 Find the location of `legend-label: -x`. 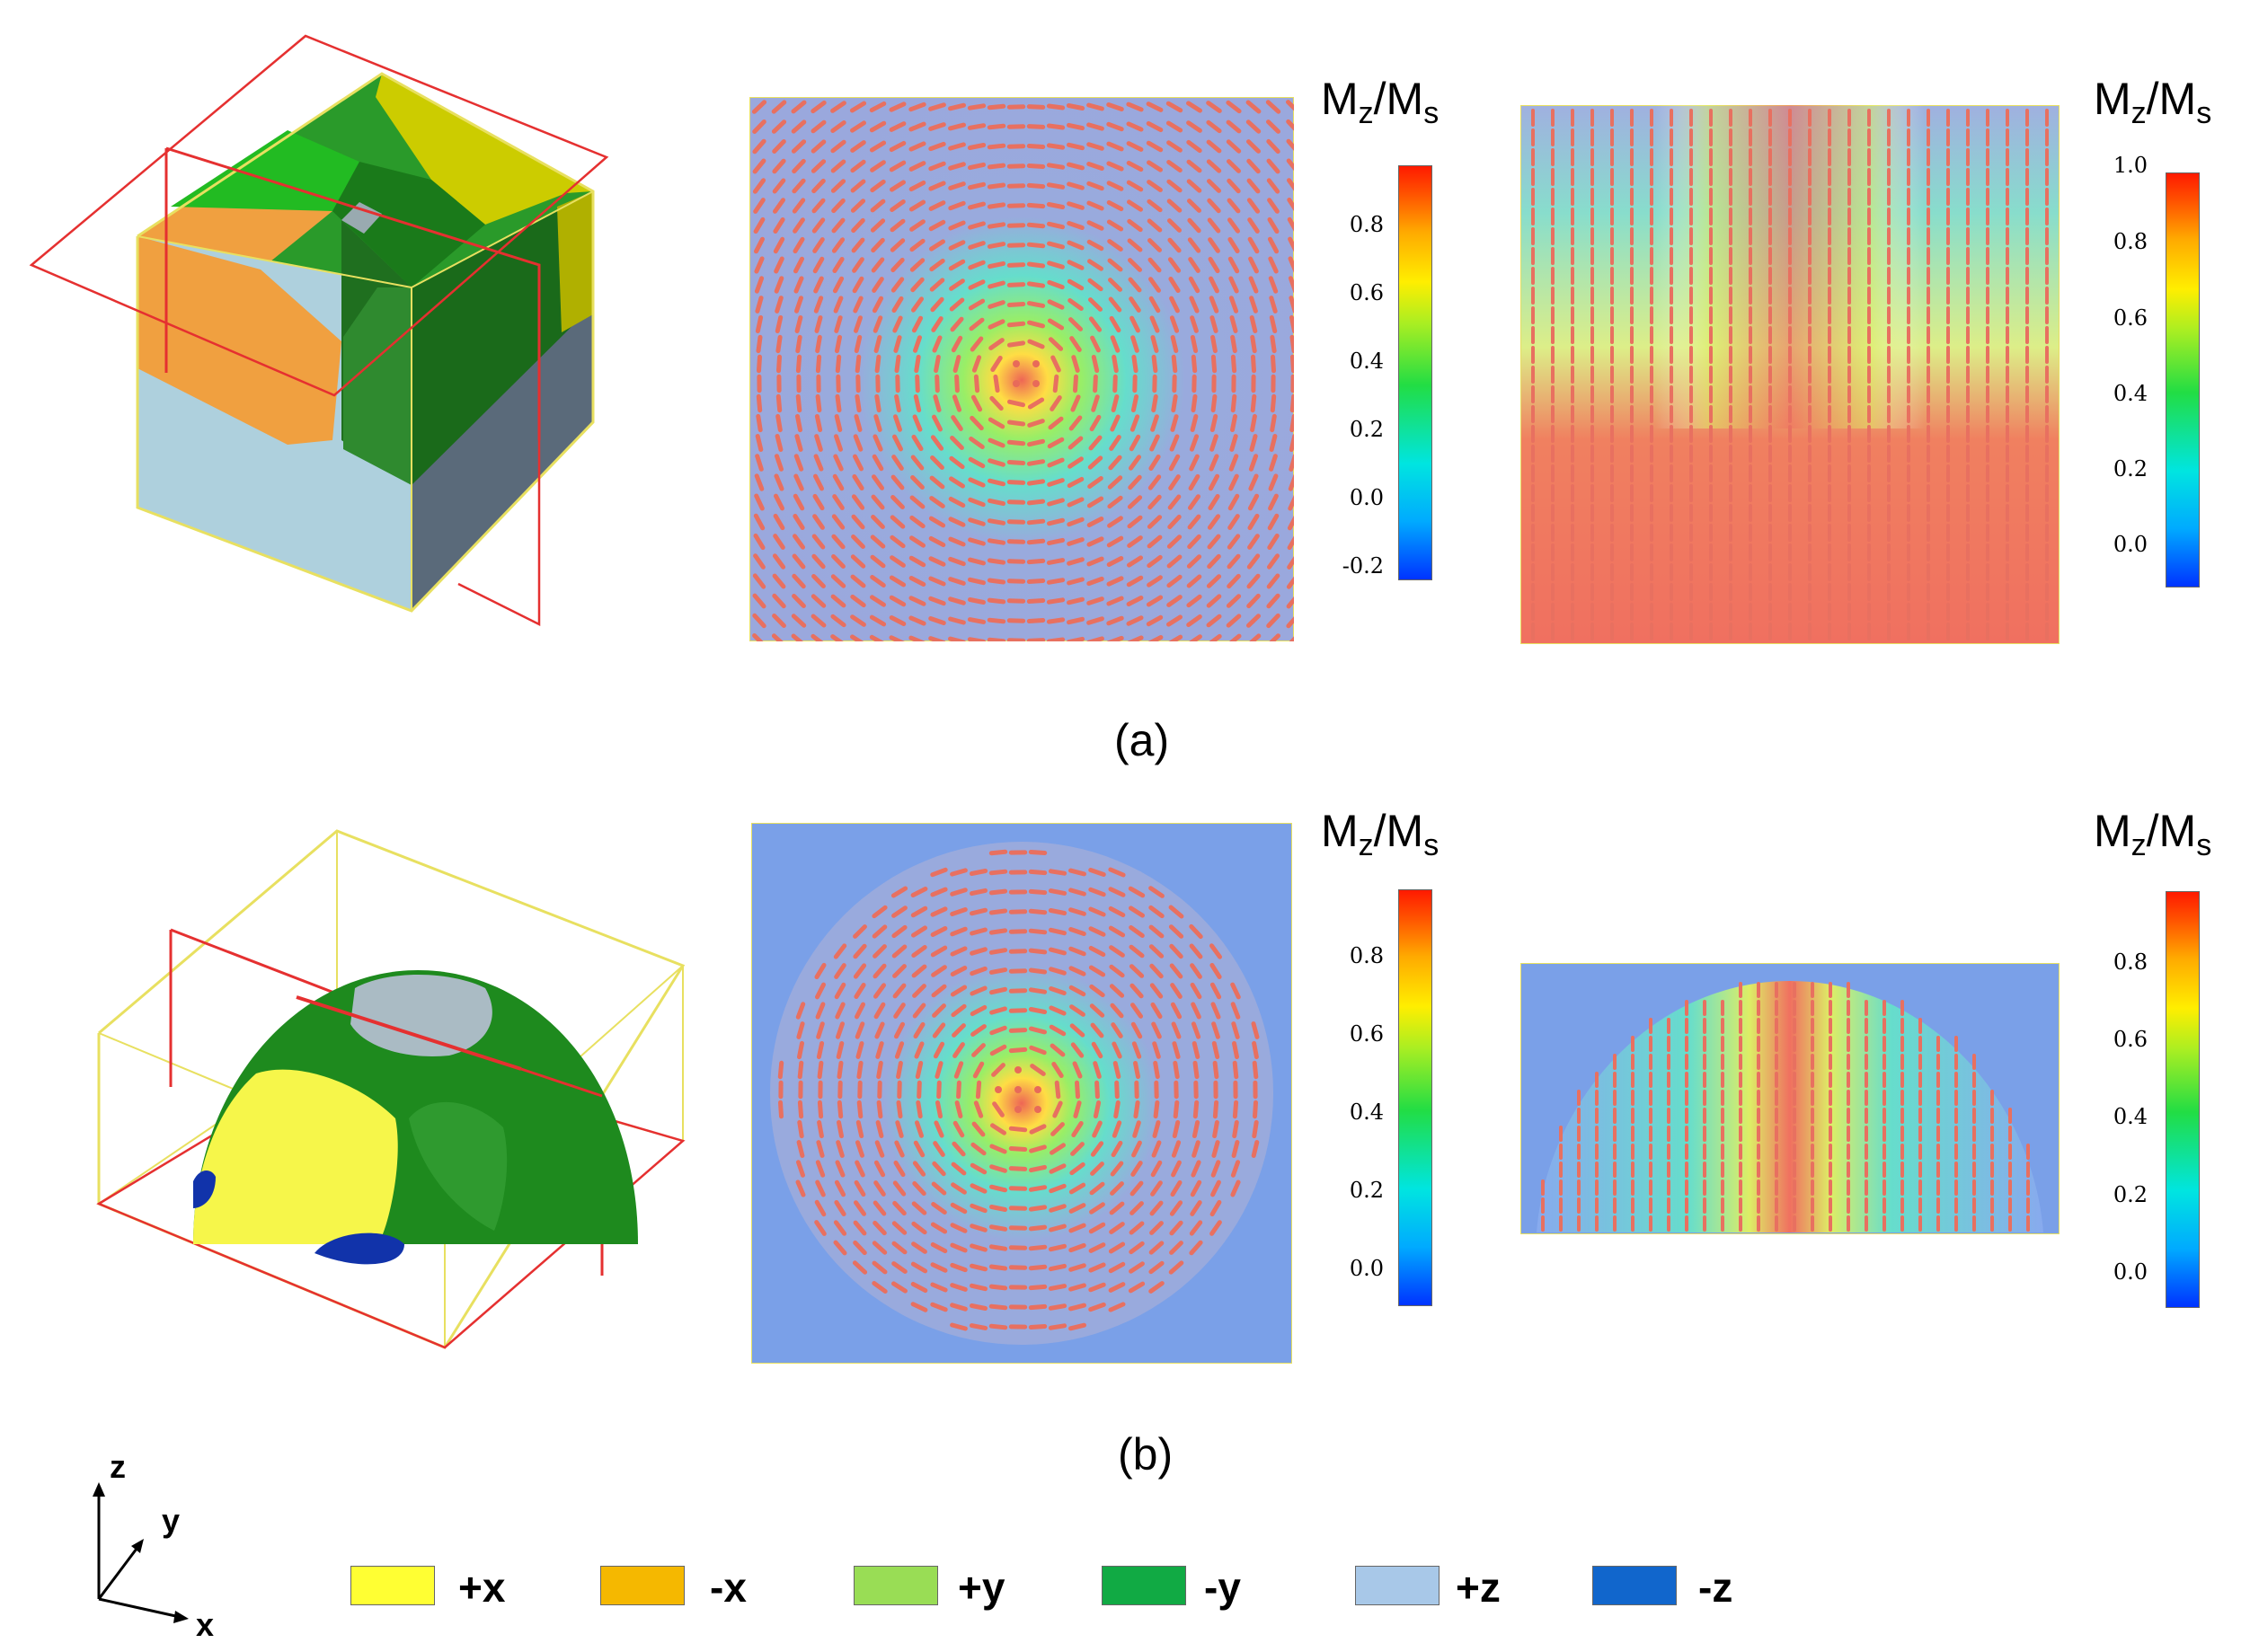

legend-label: -x is located at coordinates (728, 1587).